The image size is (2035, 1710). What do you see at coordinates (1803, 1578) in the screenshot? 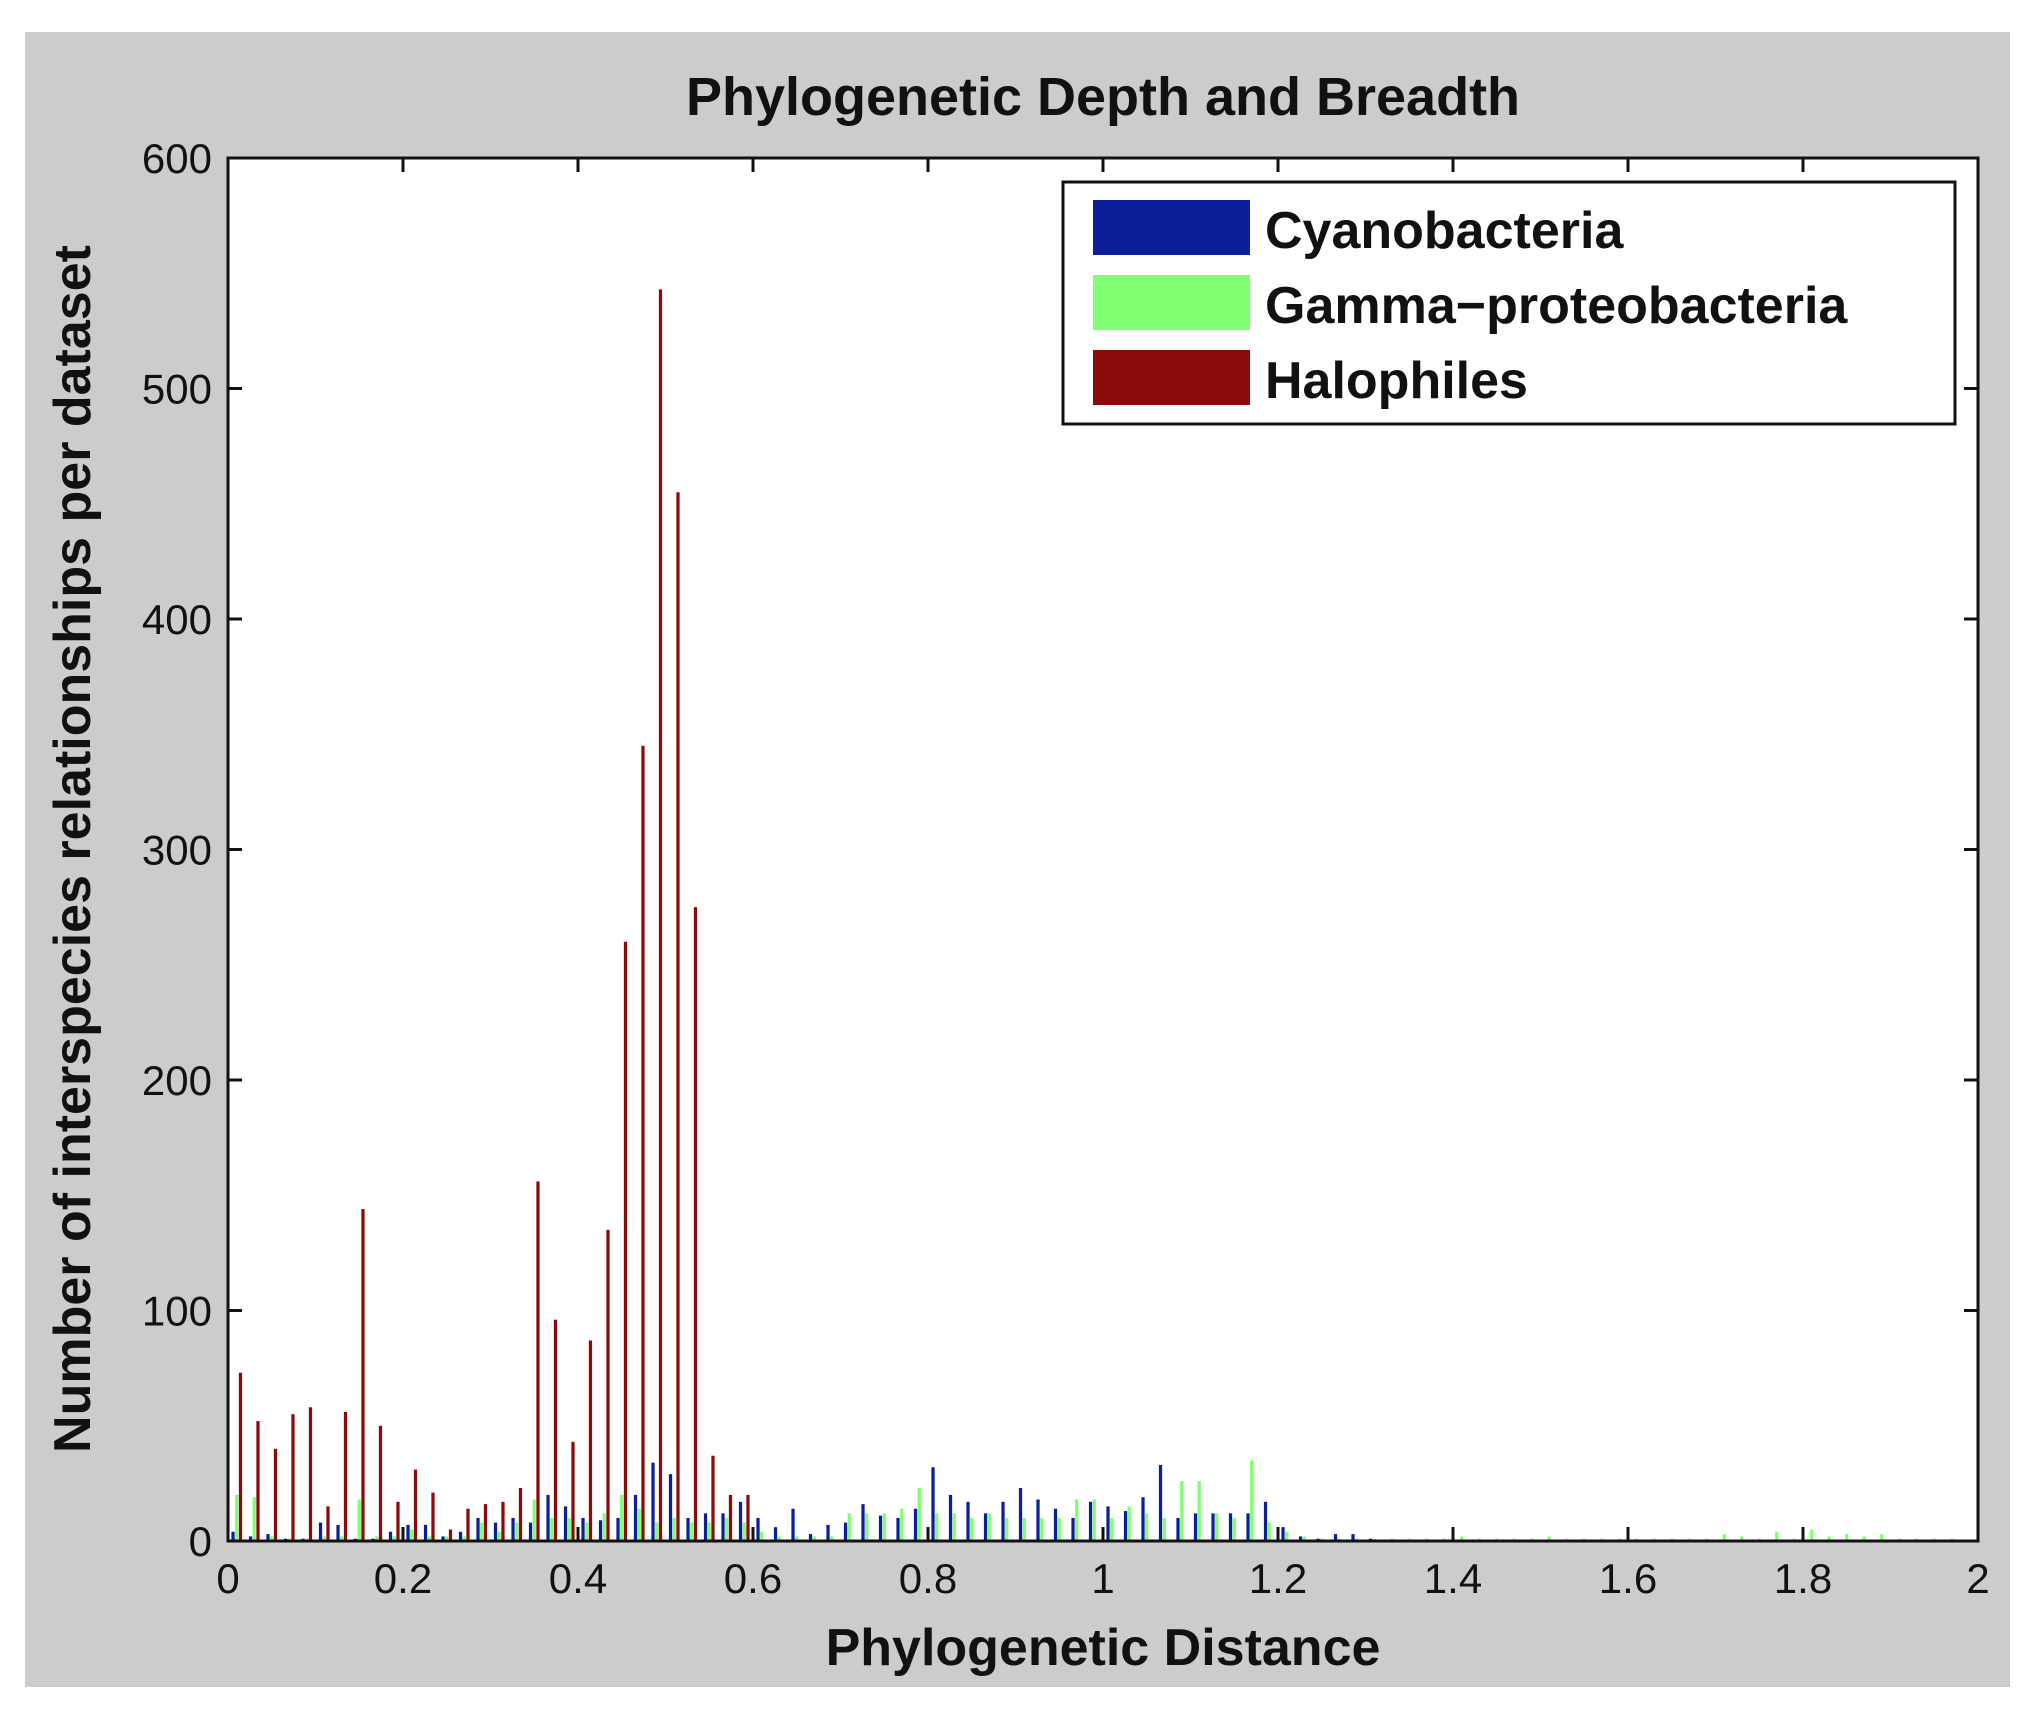
I see `x-tick-label: 1.8` at bounding box center [1803, 1578].